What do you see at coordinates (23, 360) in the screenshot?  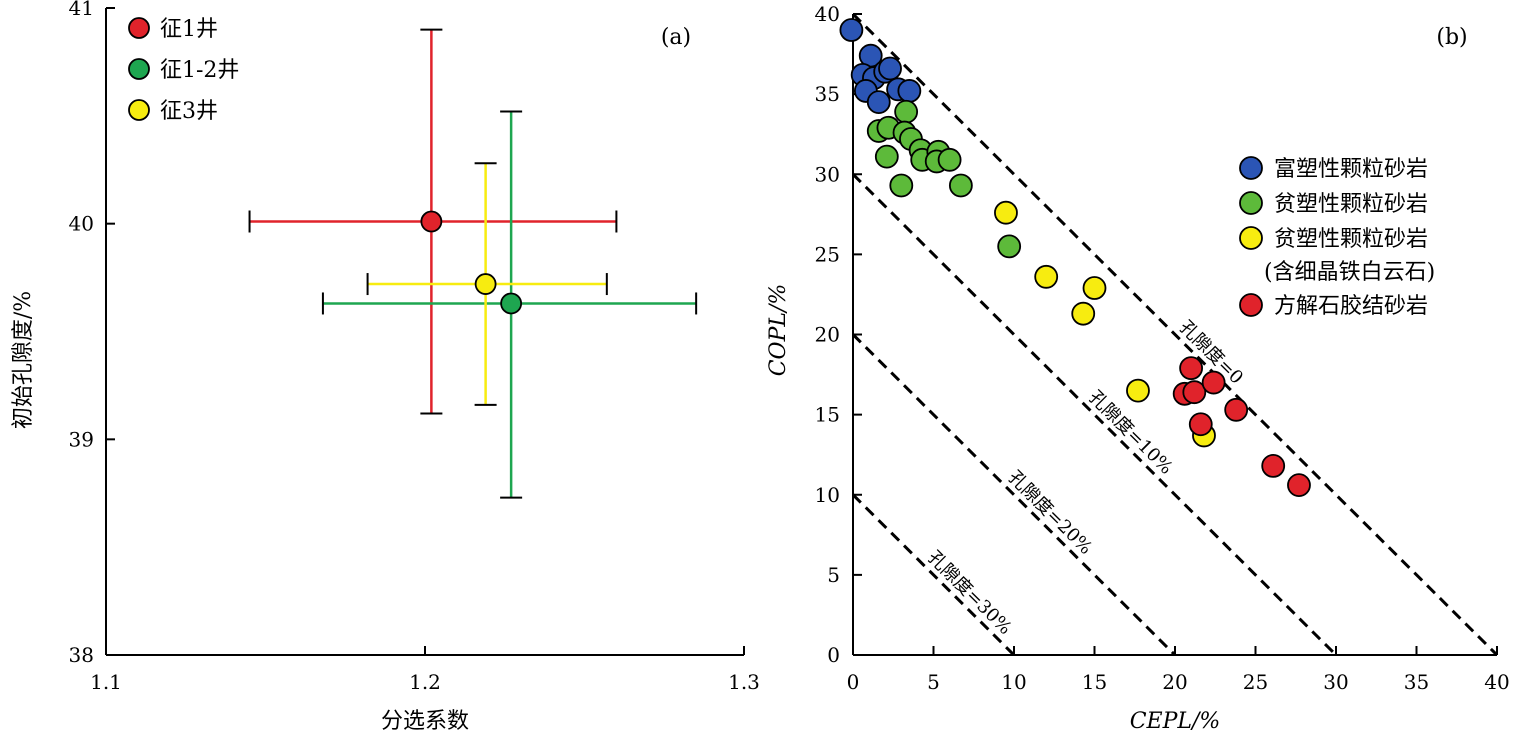 I see `panel-a-ylabel: 初始孔隙度/%` at bounding box center [23, 360].